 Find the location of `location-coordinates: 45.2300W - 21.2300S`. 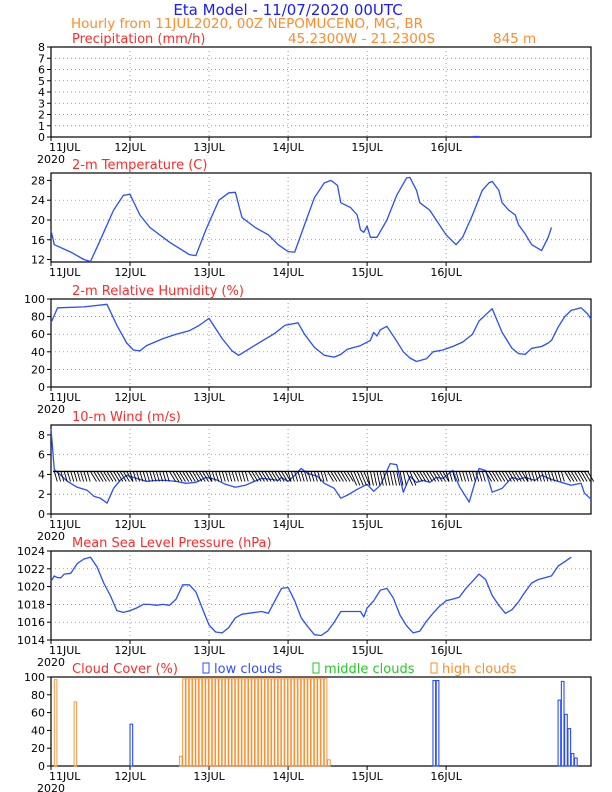

location-coordinates: 45.2300W - 21.2300S is located at coordinates (361, 39).